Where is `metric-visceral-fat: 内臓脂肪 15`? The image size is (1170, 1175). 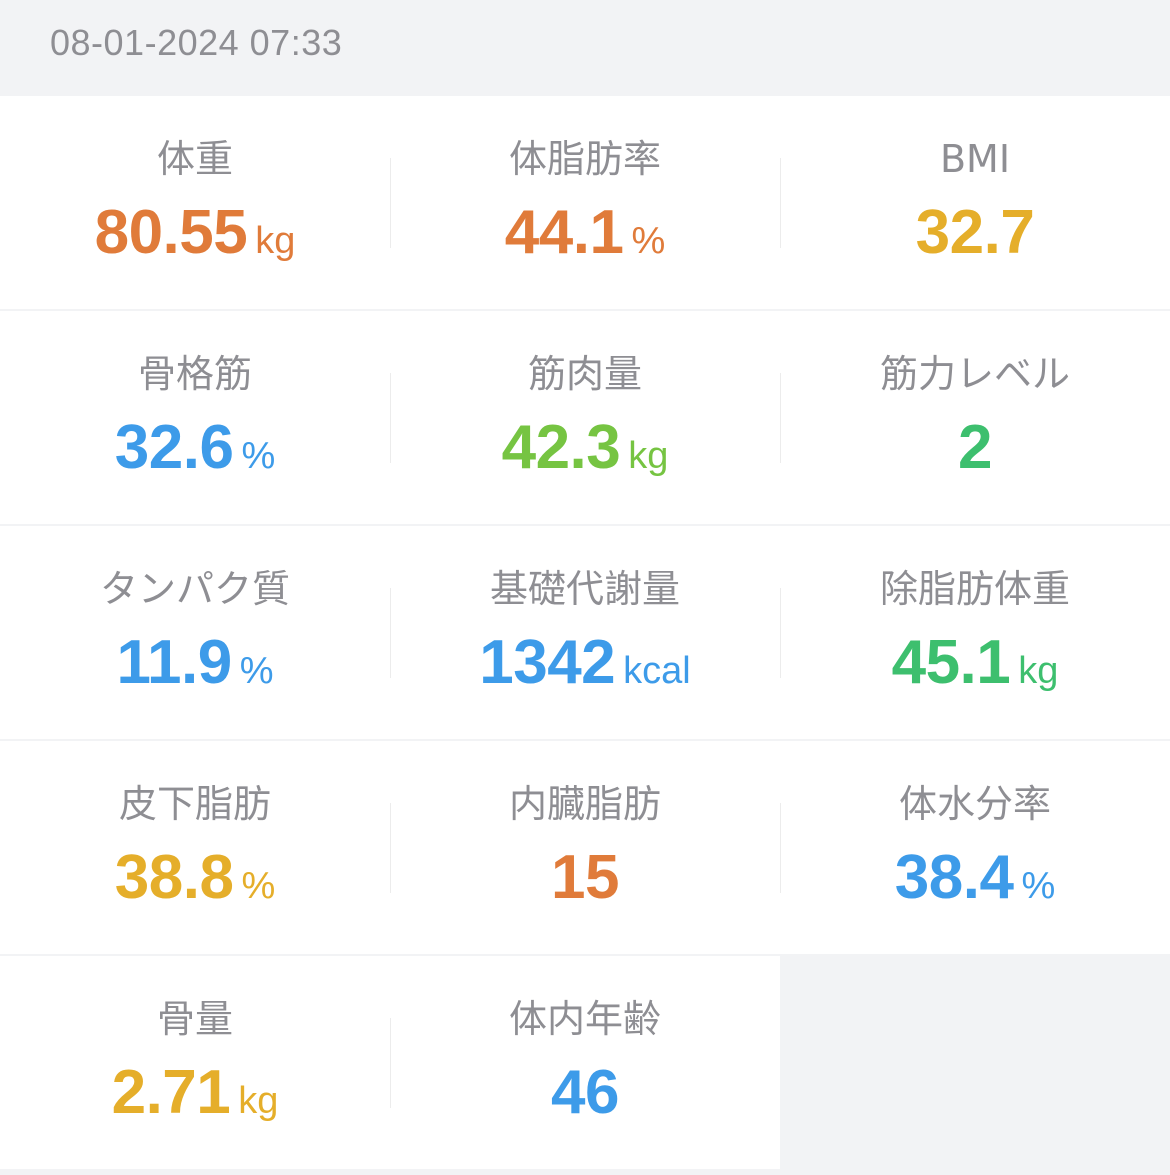 metric-visceral-fat: 内臓脂肪 15 is located at coordinates (585, 847).